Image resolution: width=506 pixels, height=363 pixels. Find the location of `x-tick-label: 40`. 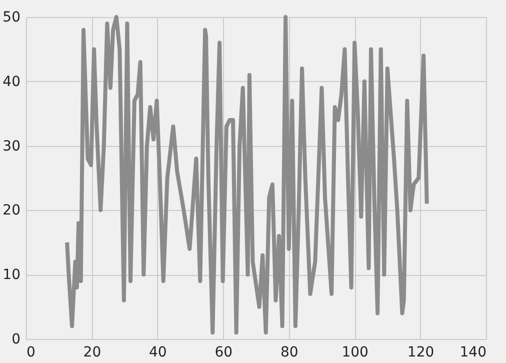

x-tick-label: 40 is located at coordinates (158, 352).